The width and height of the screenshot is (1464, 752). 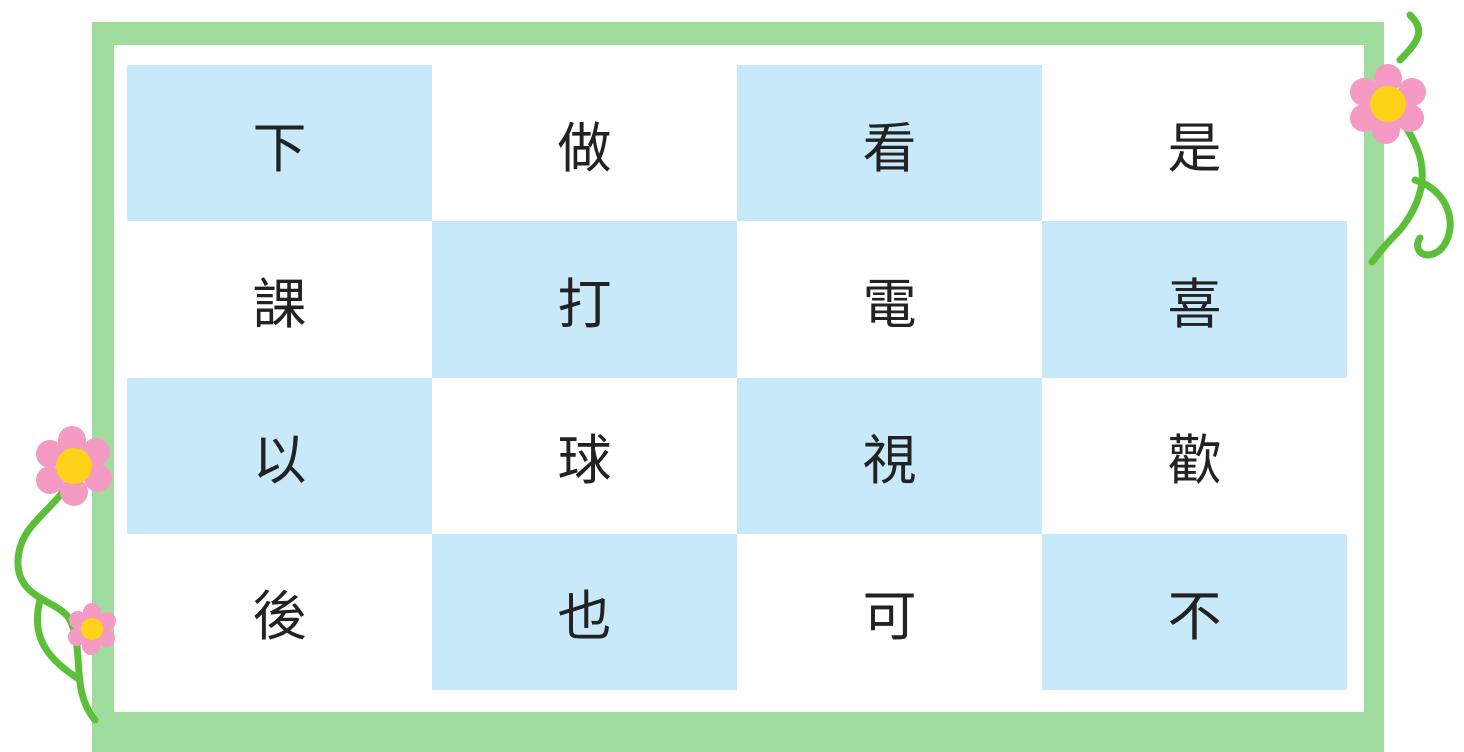 What do you see at coordinates (584, 299) in the screenshot?
I see `grid-cell: 打` at bounding box center [584, 299].